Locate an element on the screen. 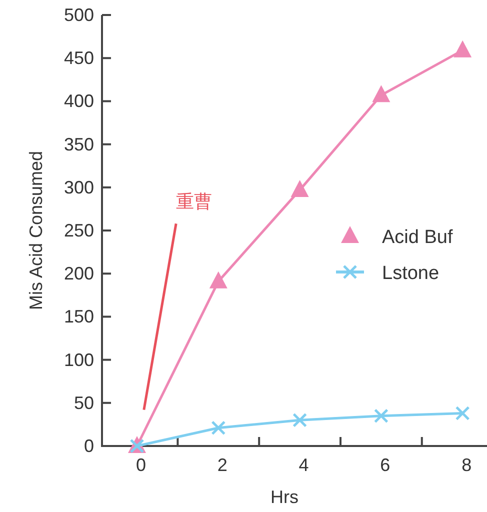  y-tick-label: 400 is located at coordinates (79, 101).